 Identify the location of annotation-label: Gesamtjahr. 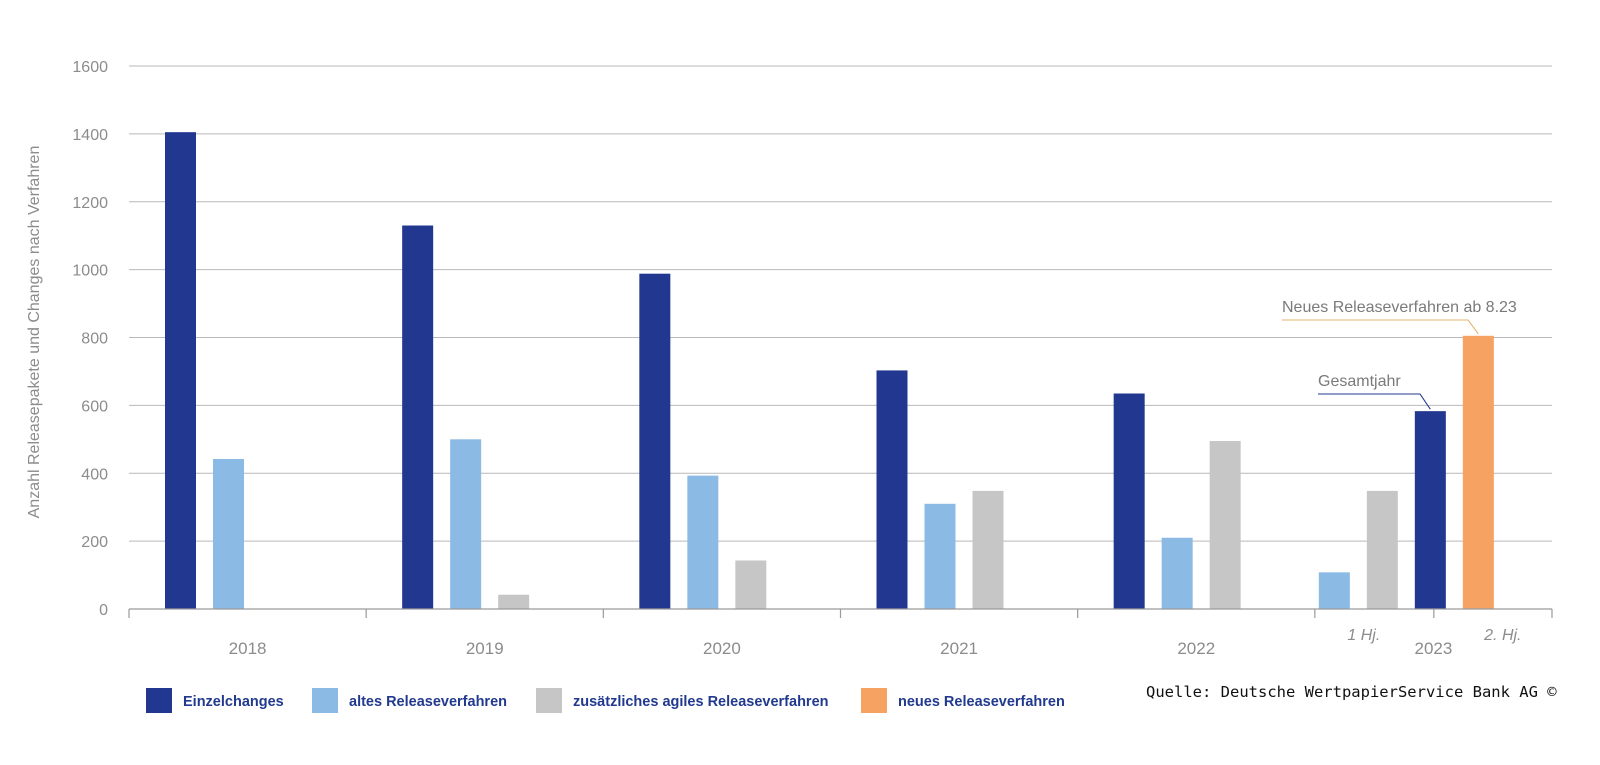
(1359, 381).